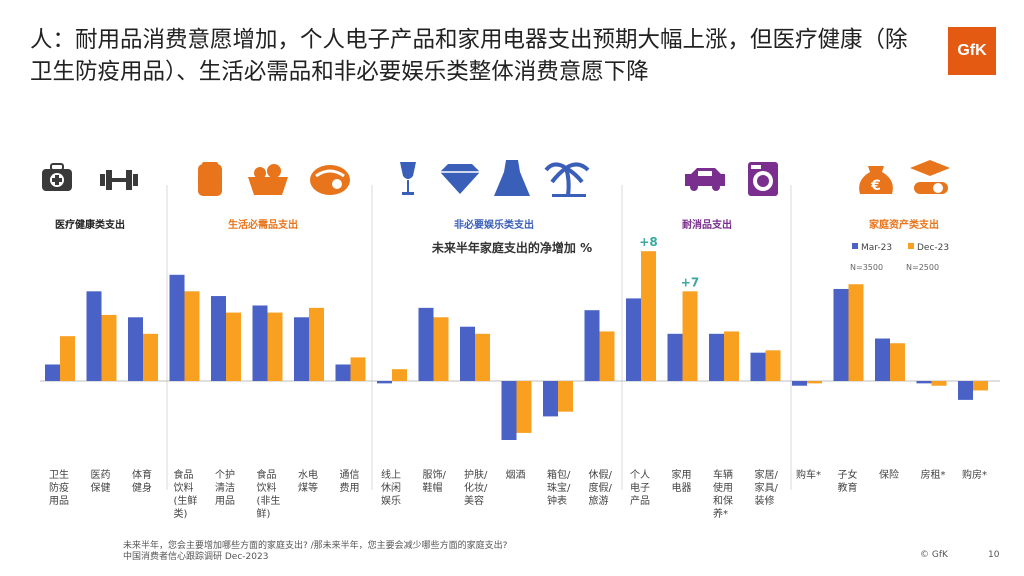 The height and width of the screenshot is (576, 1024). I want to click on page-number: 10, so click(994, 555).